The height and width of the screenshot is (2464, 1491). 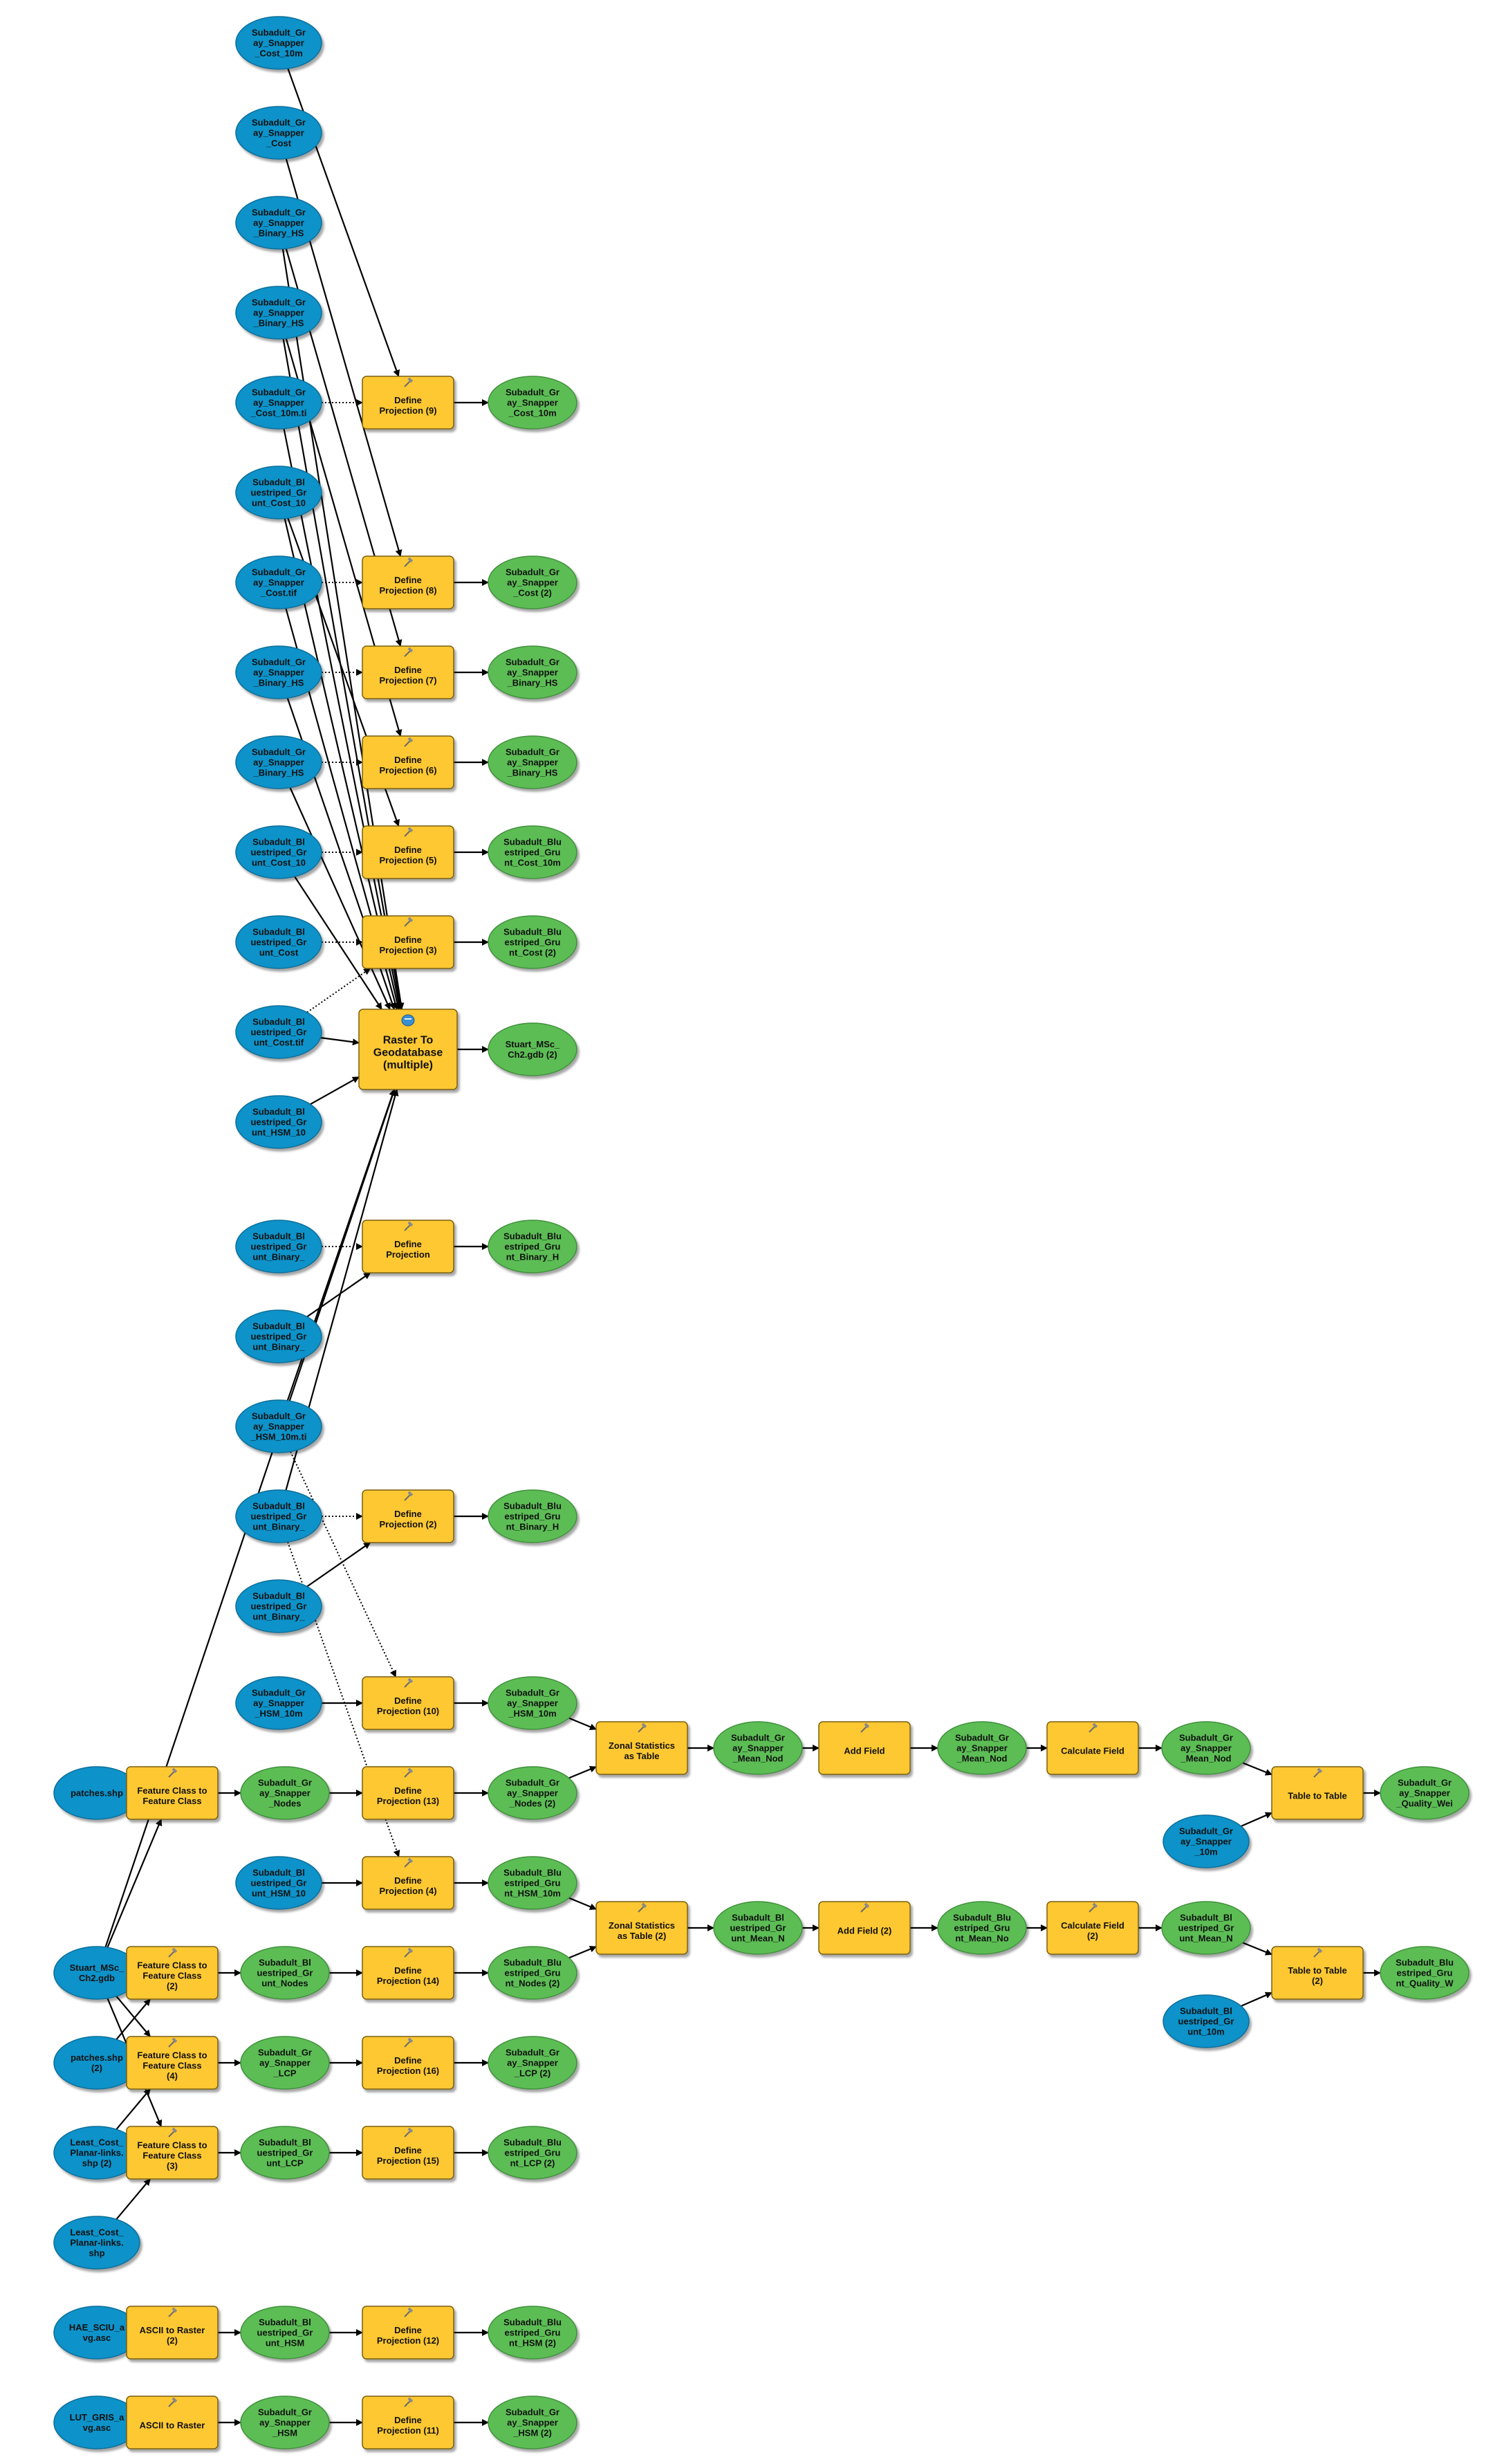 I want to click on tool-node-zonal-statistics-as-table: Zonal Statistics as Table, so click(x=641, y=1748).